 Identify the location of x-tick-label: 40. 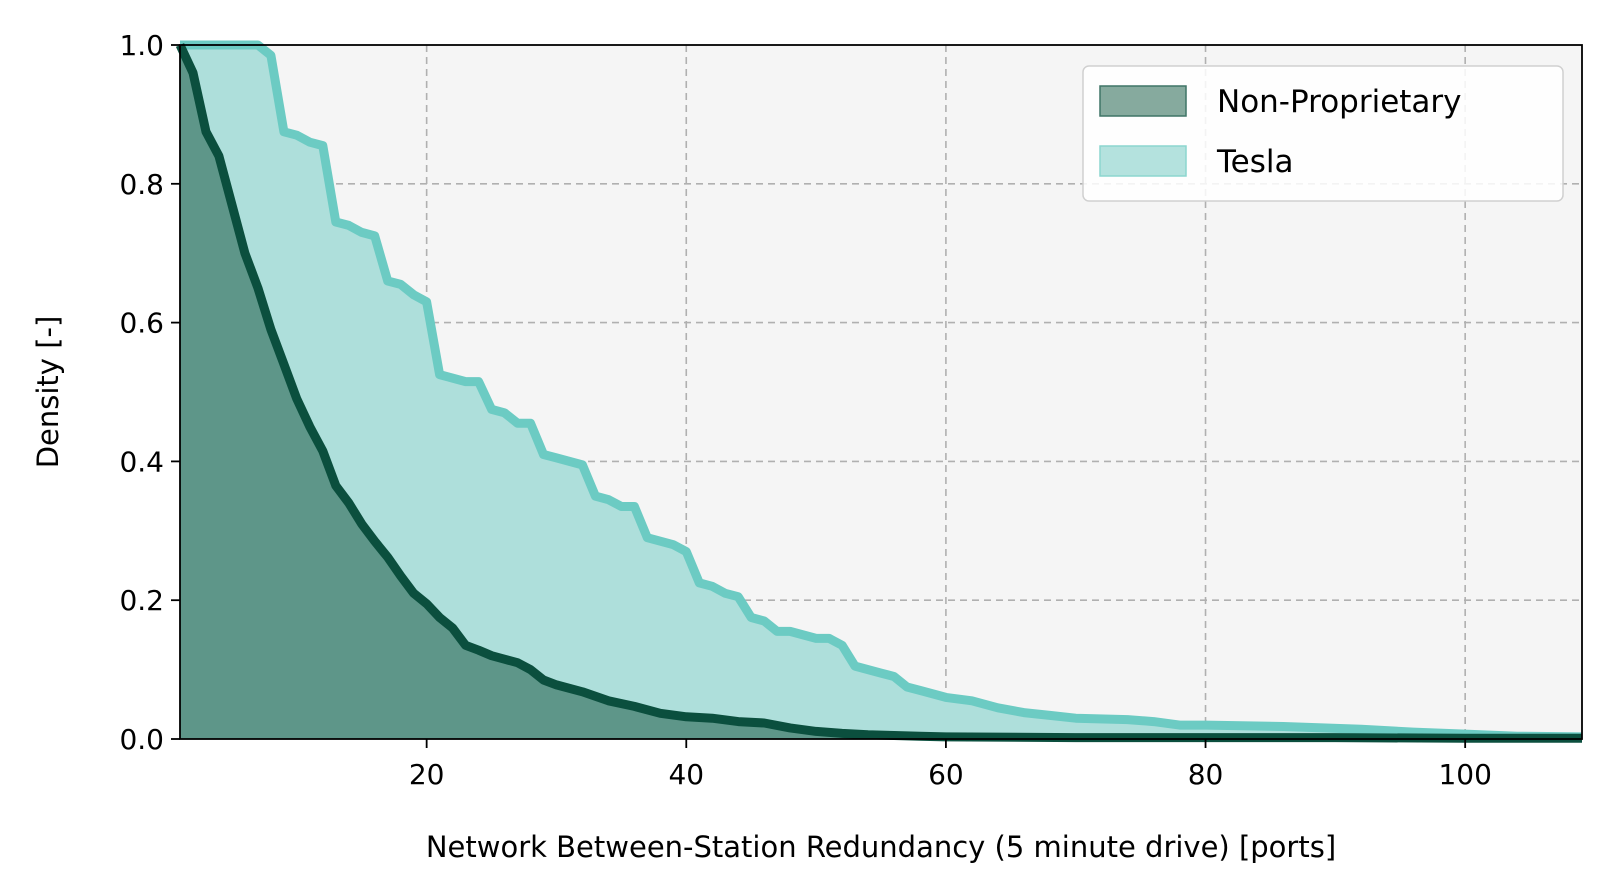
(686, 774).